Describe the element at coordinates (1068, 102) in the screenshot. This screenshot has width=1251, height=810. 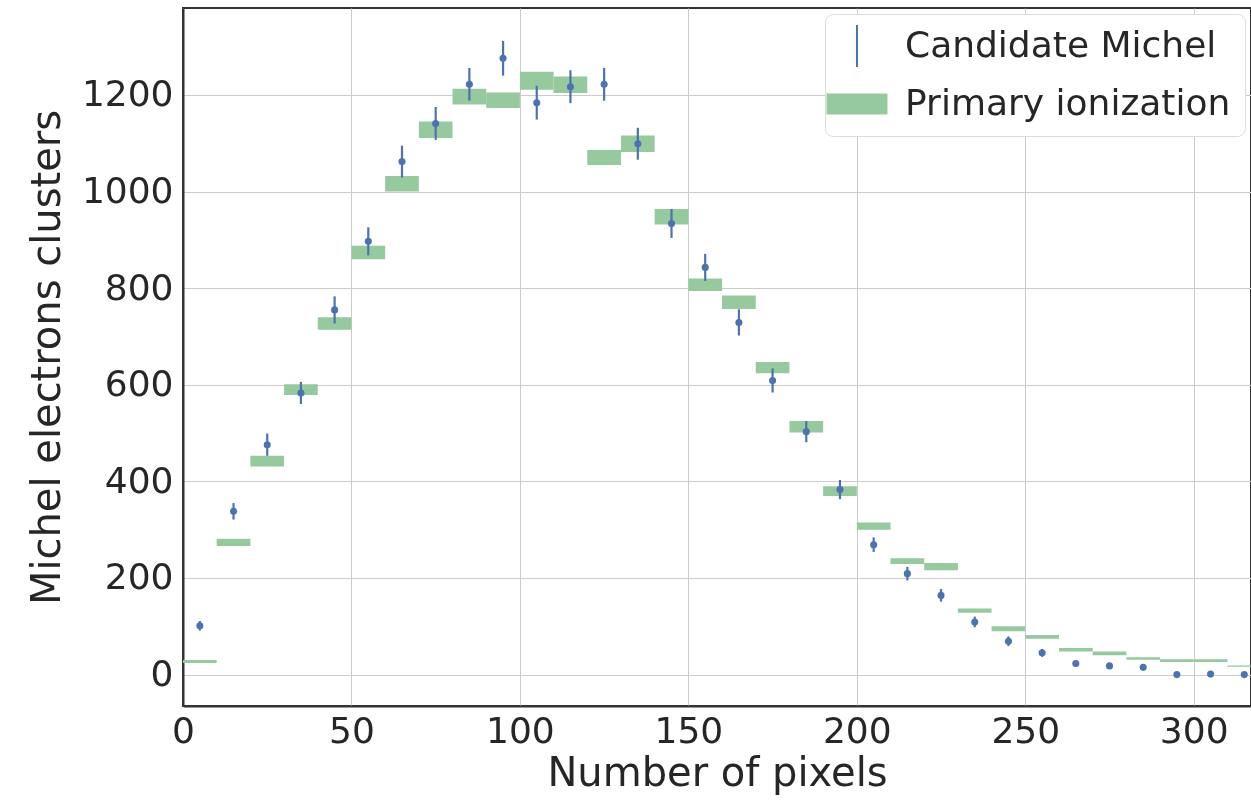
I see `legend-label: Primary ionization` at that location.